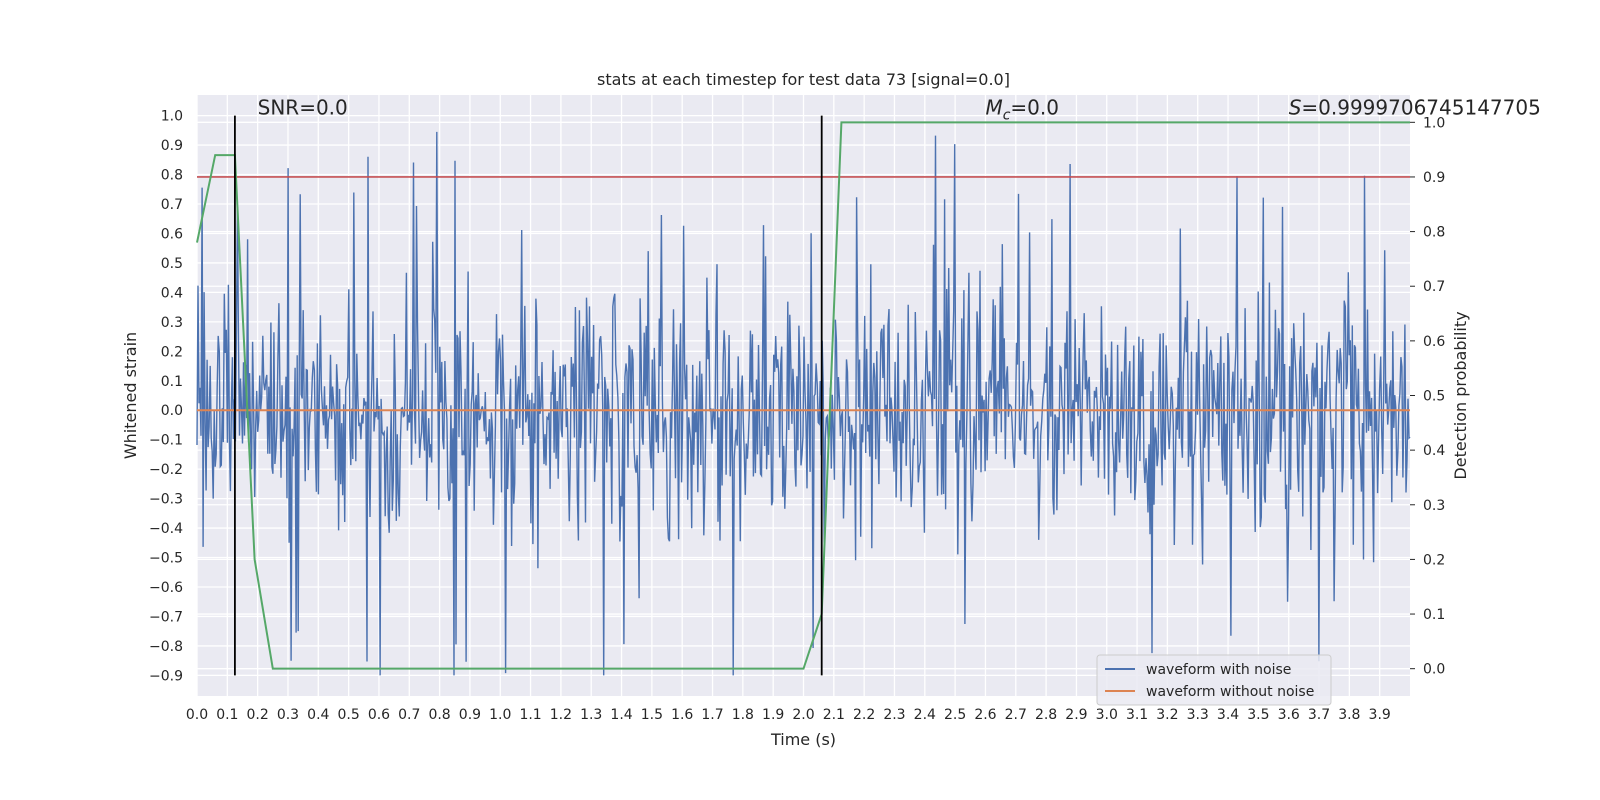 Image resolution: width=1600 pixels, height=800 pixels. I want to click on x-tick-label: 0.1, so click(227, 715).